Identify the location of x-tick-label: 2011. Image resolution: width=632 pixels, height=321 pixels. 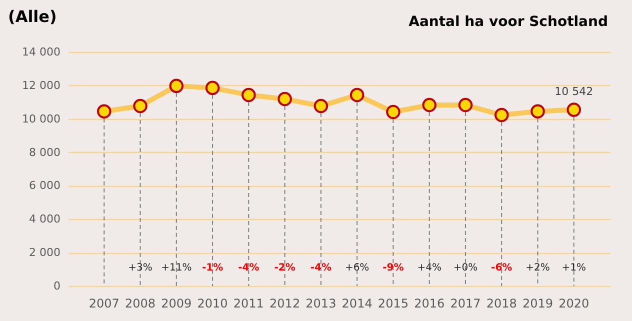
(248, 303).